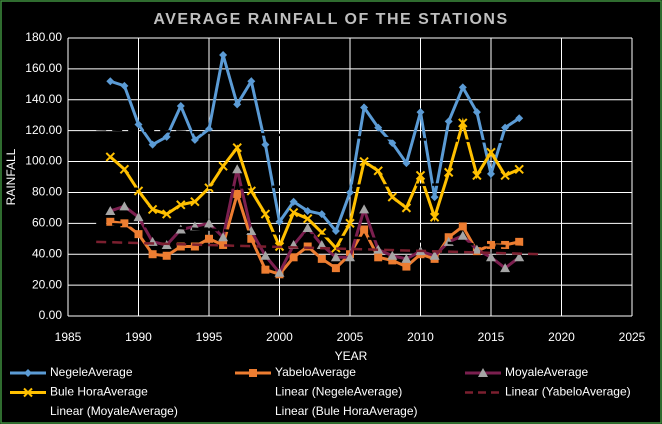 The image size is (662, 424). Describe the element at coordinates (338, 392) in the screenshot. I see `legend-label: Linear (NegeleAverage)` at that location.